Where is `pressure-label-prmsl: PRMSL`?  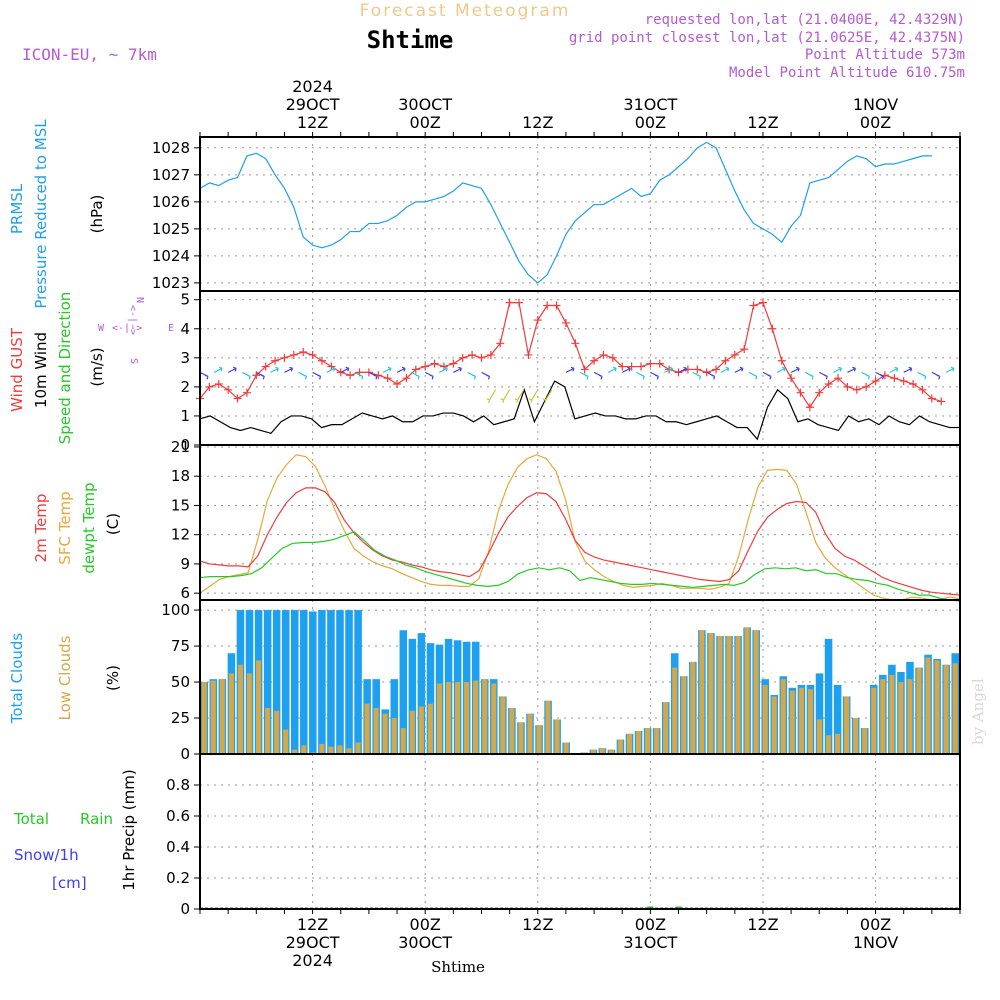 pressure-label-prmsl: PRMSL is located at coordinates (17, 208).